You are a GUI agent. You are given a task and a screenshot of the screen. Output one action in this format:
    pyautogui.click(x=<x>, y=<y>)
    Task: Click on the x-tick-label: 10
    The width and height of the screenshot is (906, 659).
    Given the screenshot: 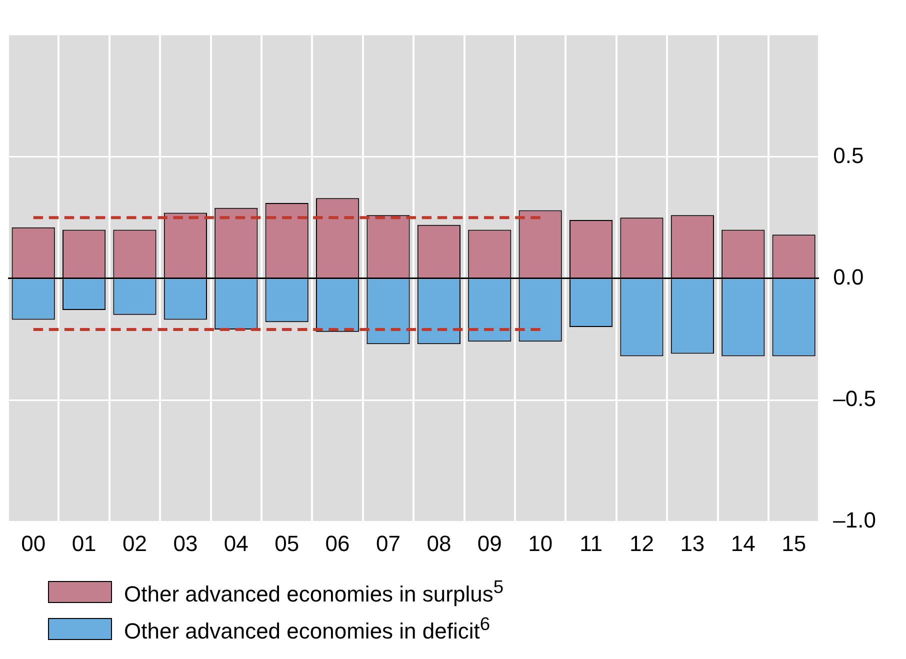 What is the action you would take?
    pyautogui.click(x=540, y=543)
    